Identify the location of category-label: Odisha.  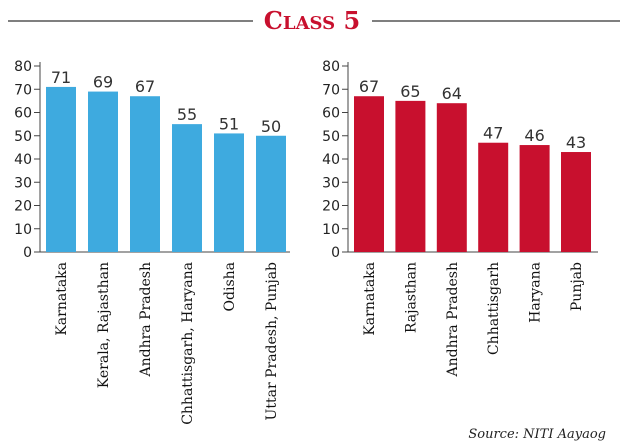
(230, 286).